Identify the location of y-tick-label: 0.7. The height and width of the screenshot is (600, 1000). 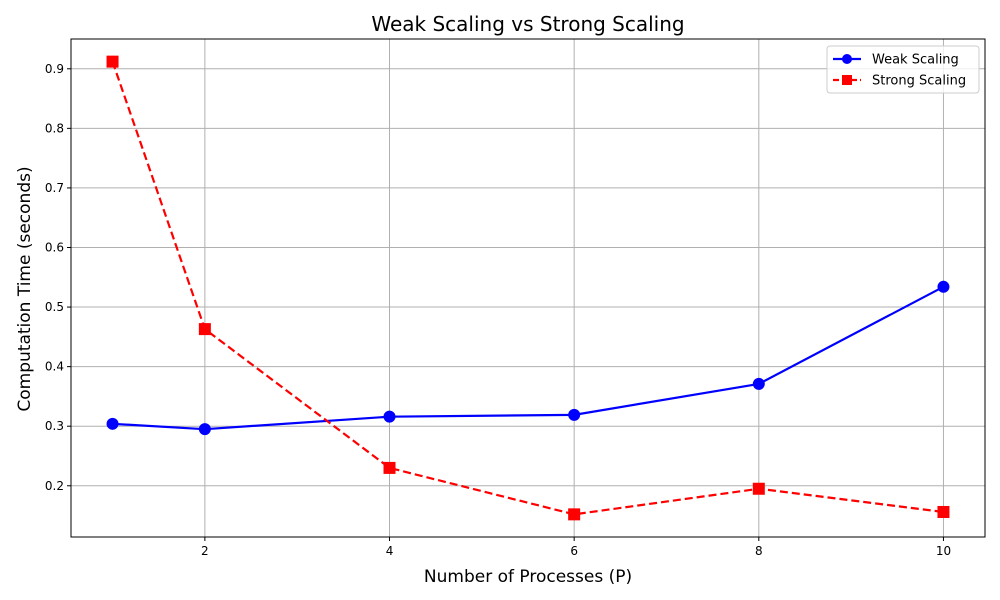
(54, 188).